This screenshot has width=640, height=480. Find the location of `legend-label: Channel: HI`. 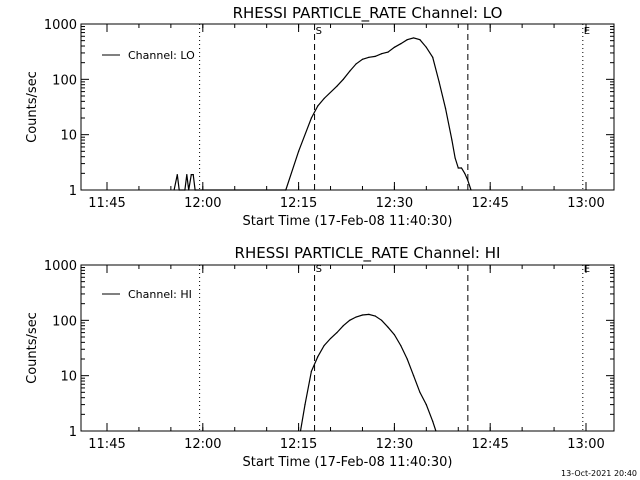

legend-label: Channel: HI is located at coordinates (160, 294).